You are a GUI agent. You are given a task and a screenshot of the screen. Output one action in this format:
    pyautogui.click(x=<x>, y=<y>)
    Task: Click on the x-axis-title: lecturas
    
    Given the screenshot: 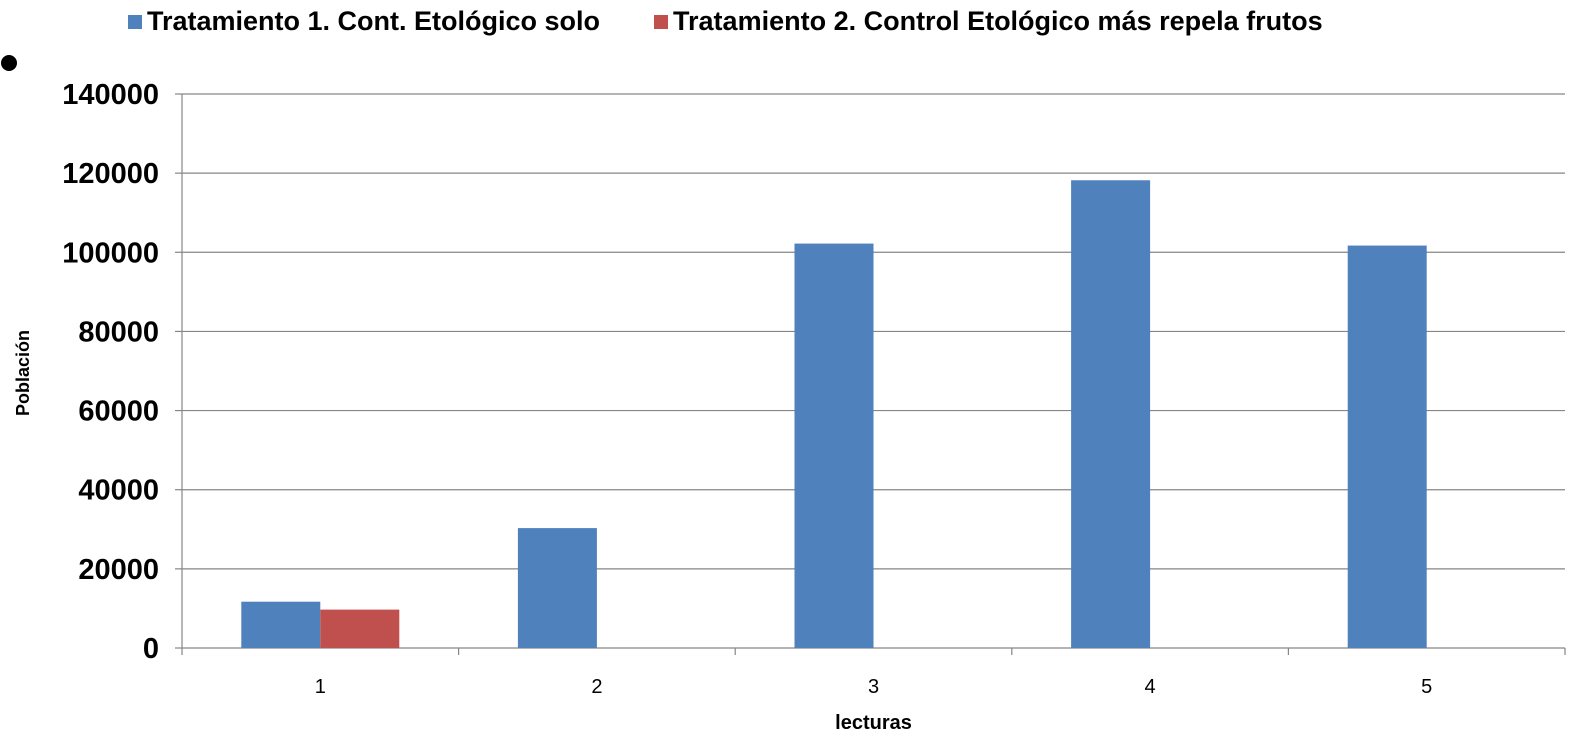 What is the action you would take?
    pyautogui.click(x=873, y=723)
    